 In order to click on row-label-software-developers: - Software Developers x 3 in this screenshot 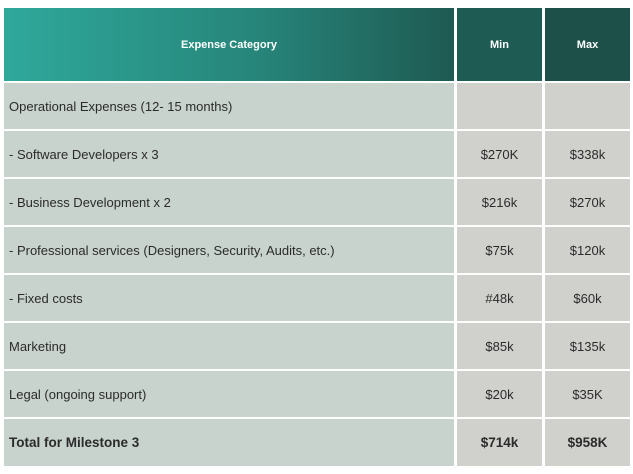, I will do `click(229, 154)`.